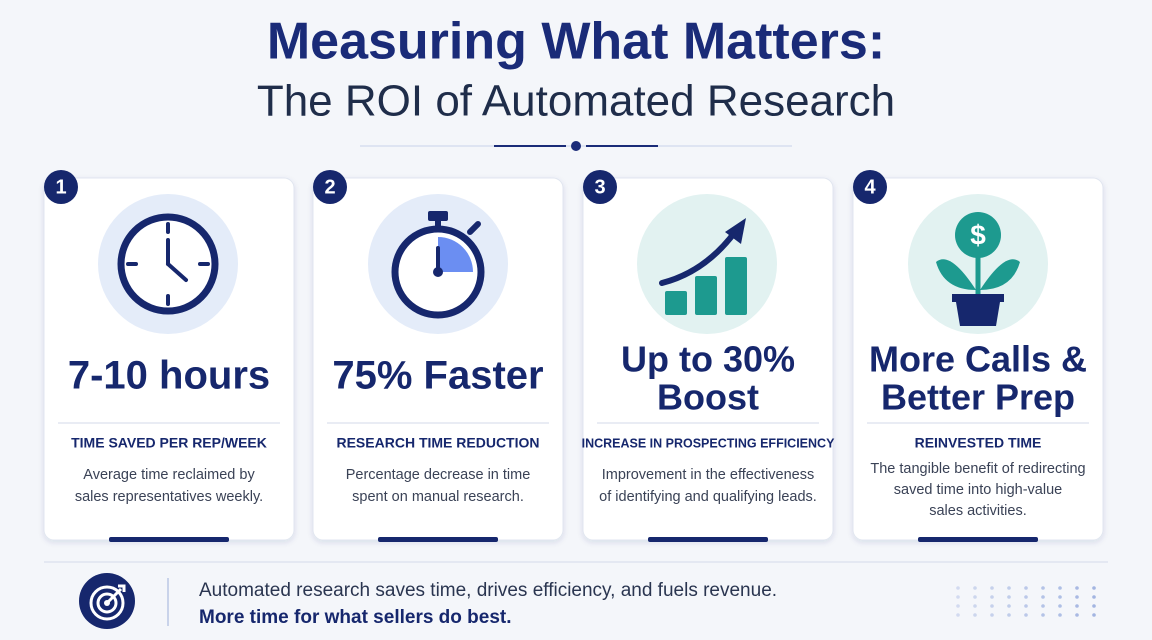  Describe the element at coordinates (708, 397) in the screenshot. I see `metric: Boost` at that location.